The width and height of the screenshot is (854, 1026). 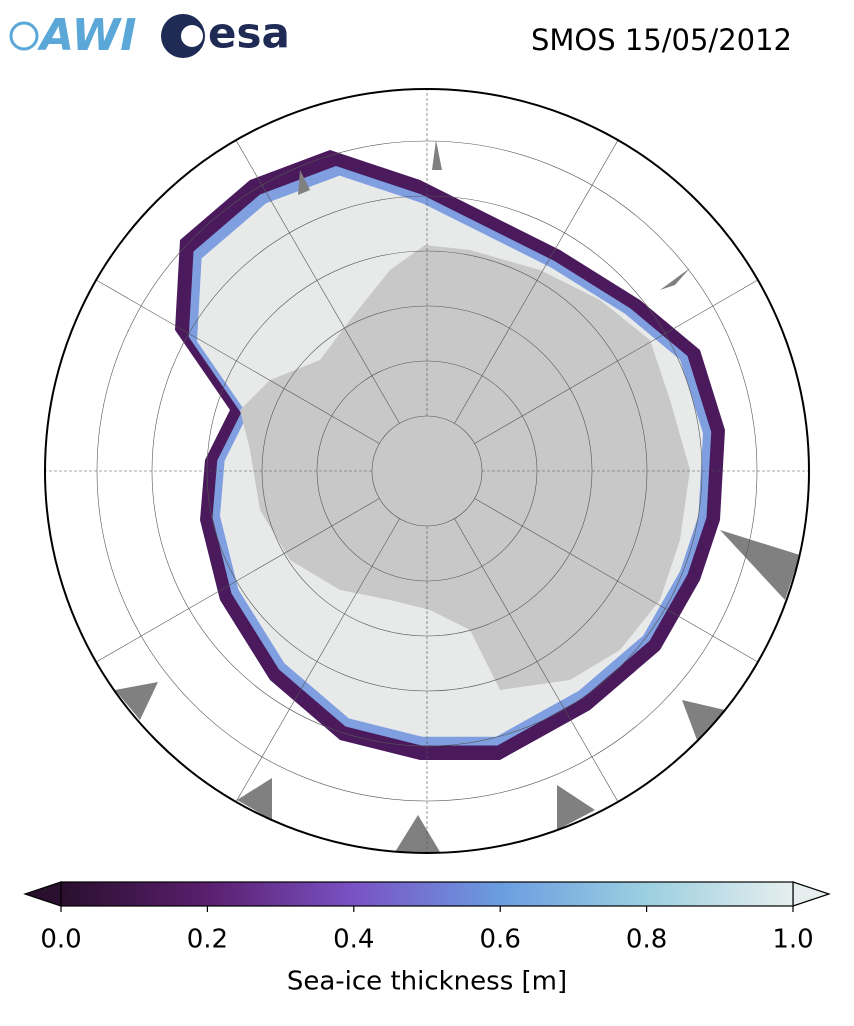 What do you see at coordinates (353, 940) in the screenshot?
I see `tick-label: 0.4` at bounding box center [353, 940].